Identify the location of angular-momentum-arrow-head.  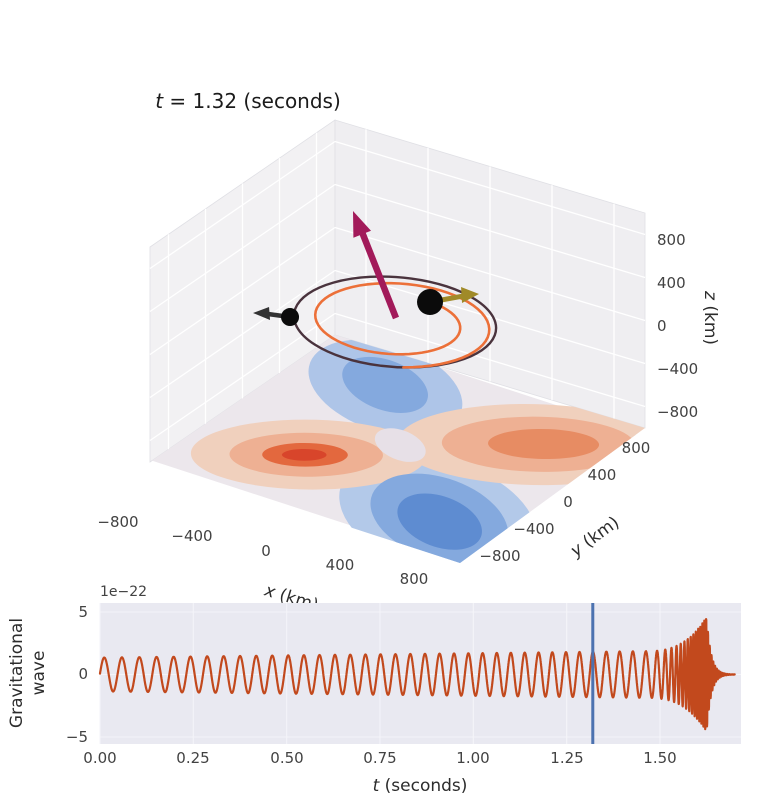
(362, 224).